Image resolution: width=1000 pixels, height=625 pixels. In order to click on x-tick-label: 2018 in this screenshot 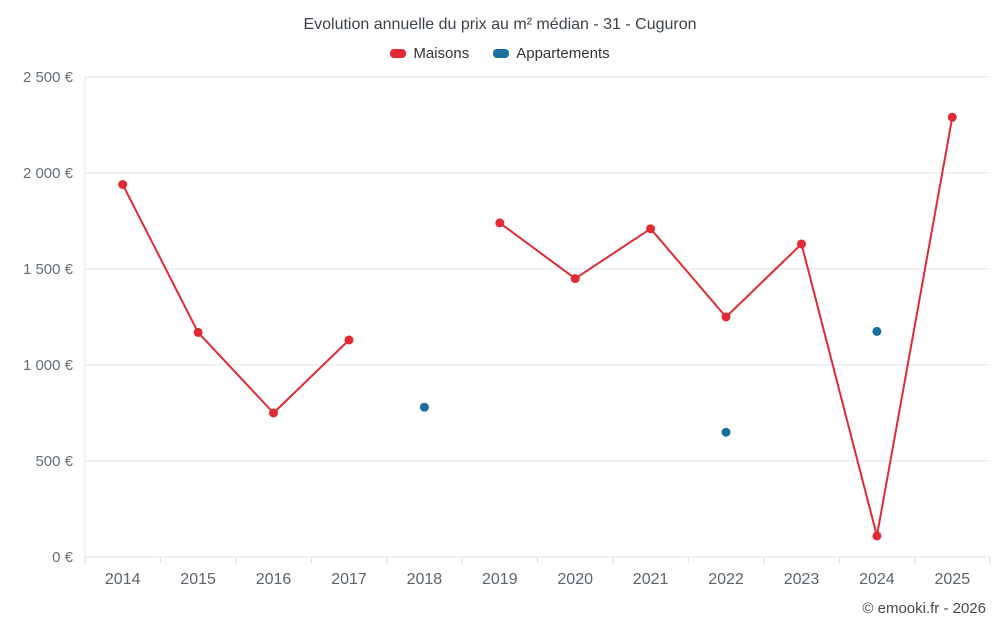, I will do `click(425, 579)`.